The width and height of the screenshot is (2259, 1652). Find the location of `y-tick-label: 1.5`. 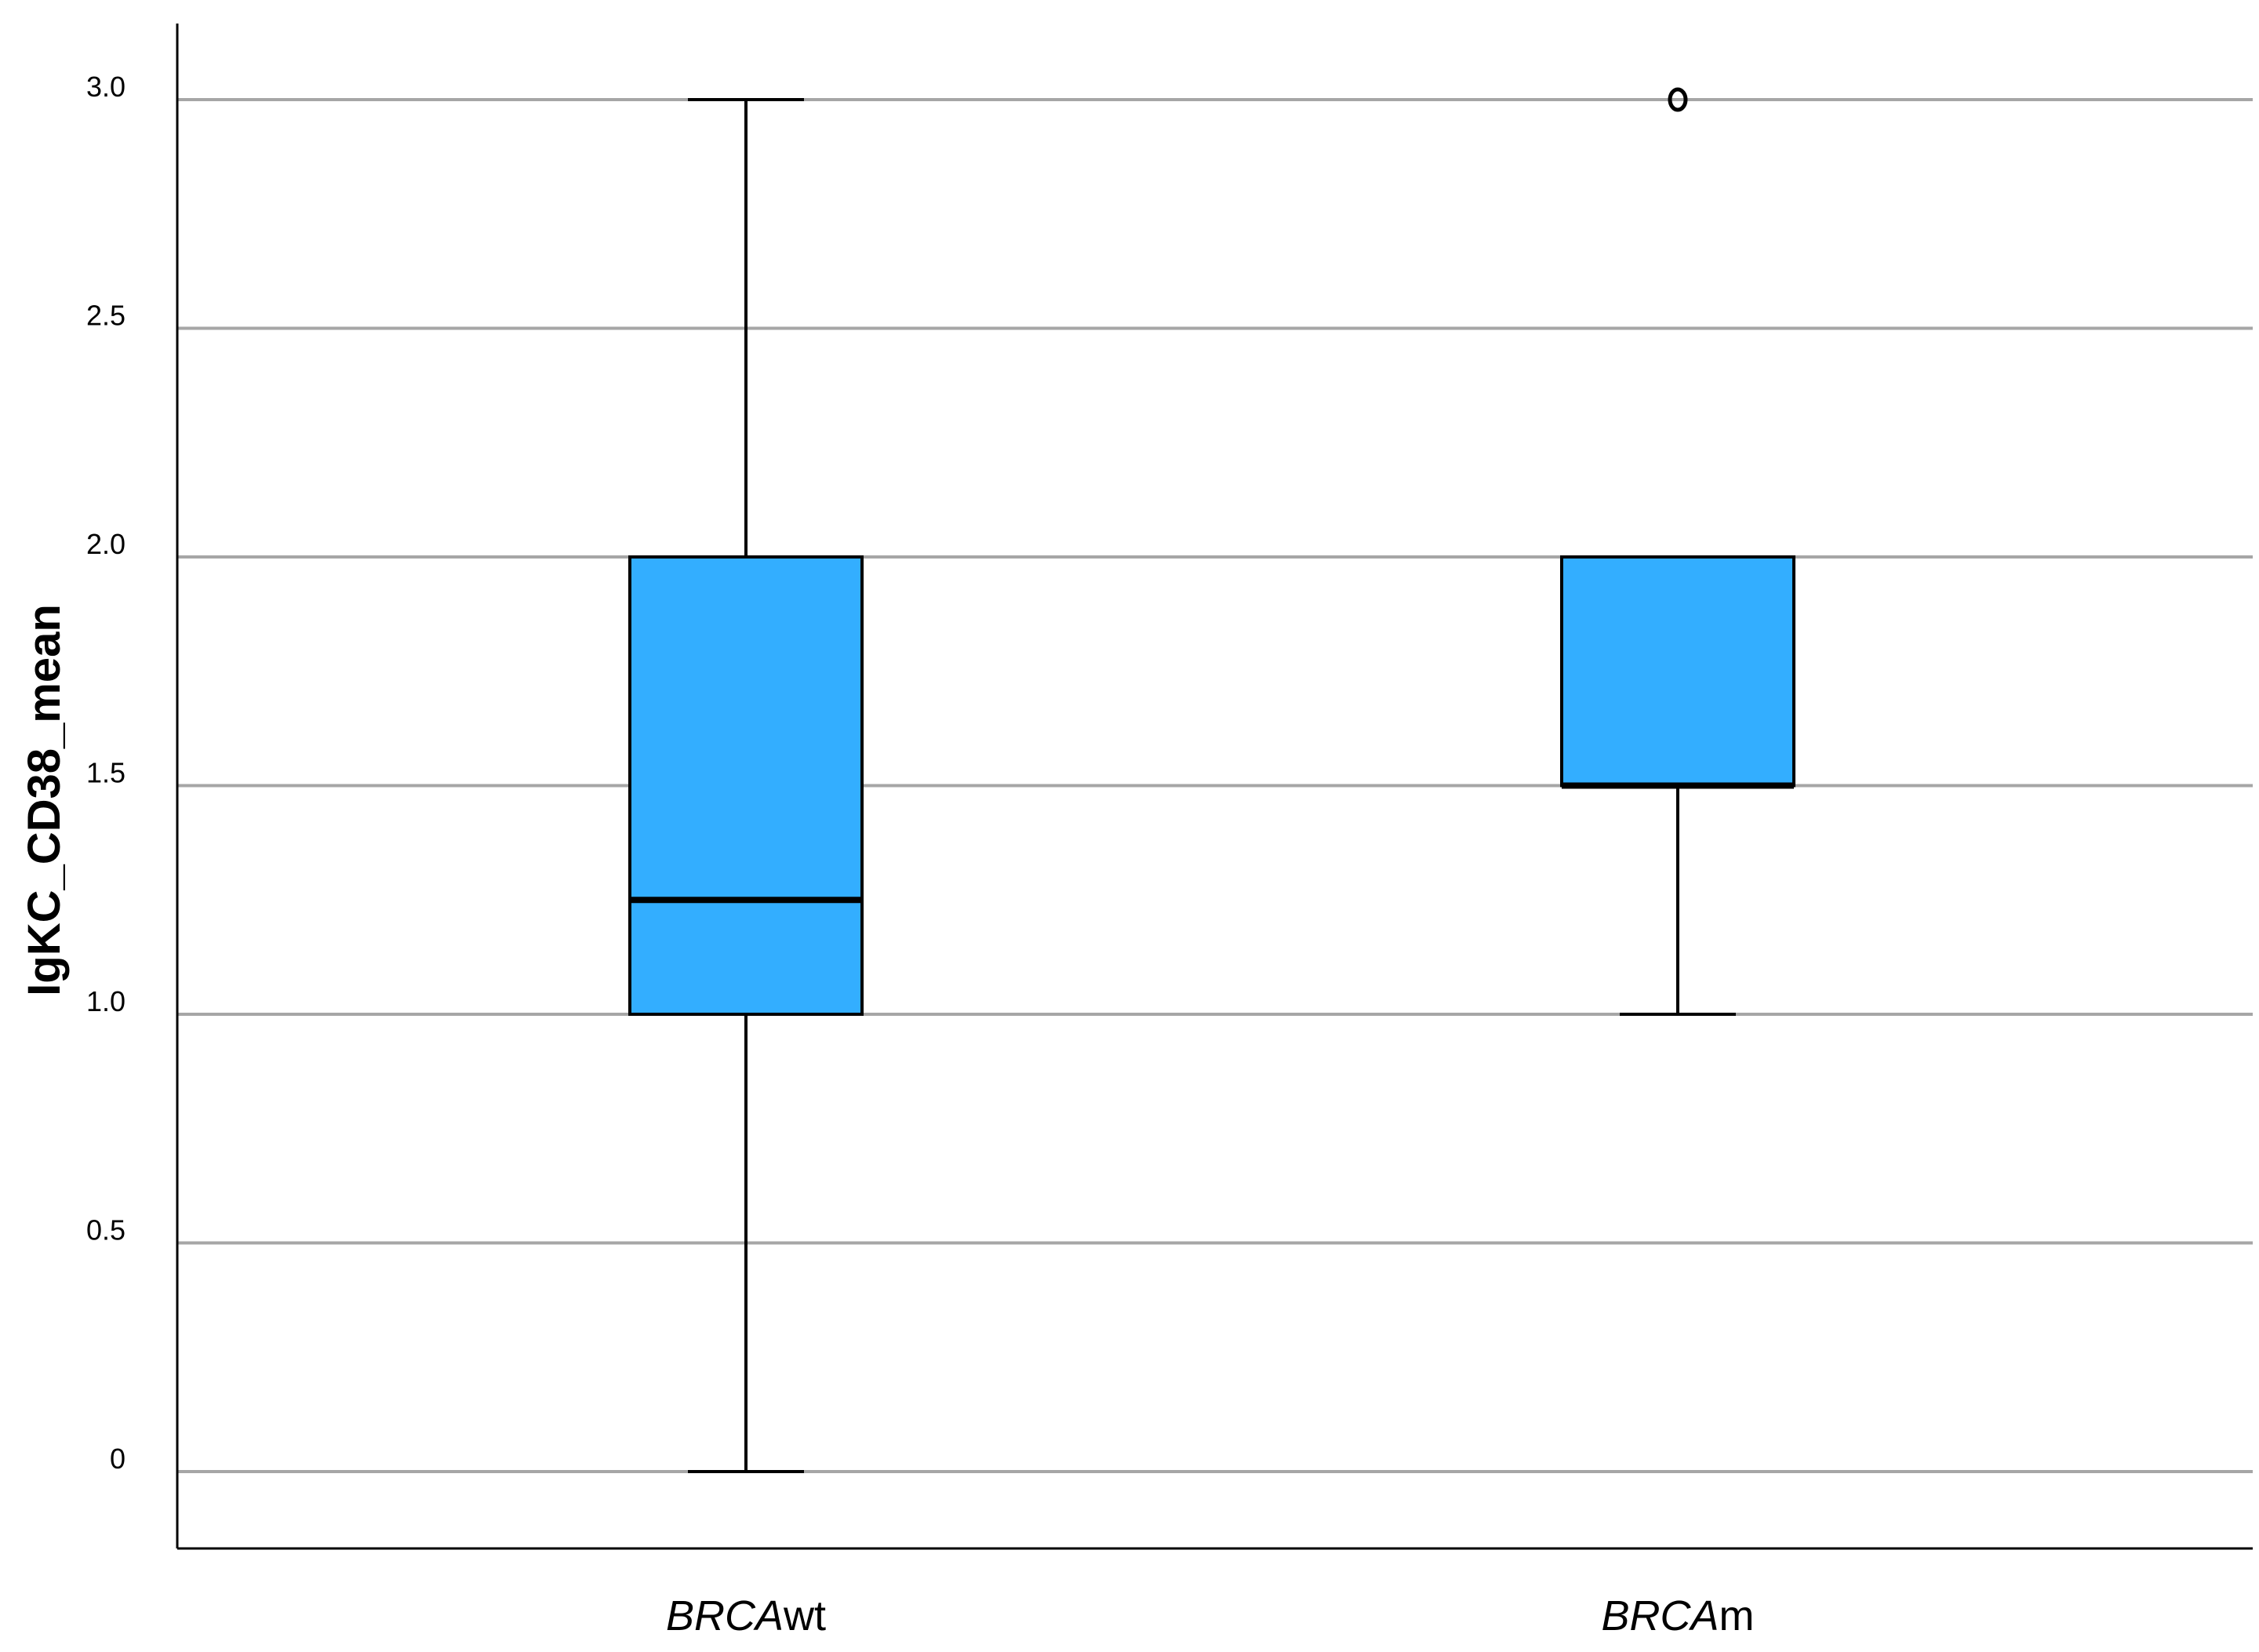

y-tick-label: 1.5 is located at coordinates (106, 773).